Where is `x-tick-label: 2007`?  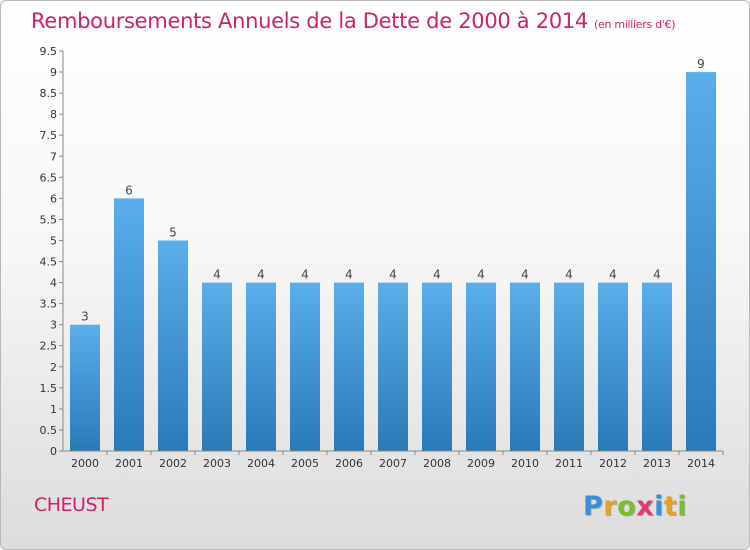 x-tick-label: 2007 is located at coordinates (393, 463).